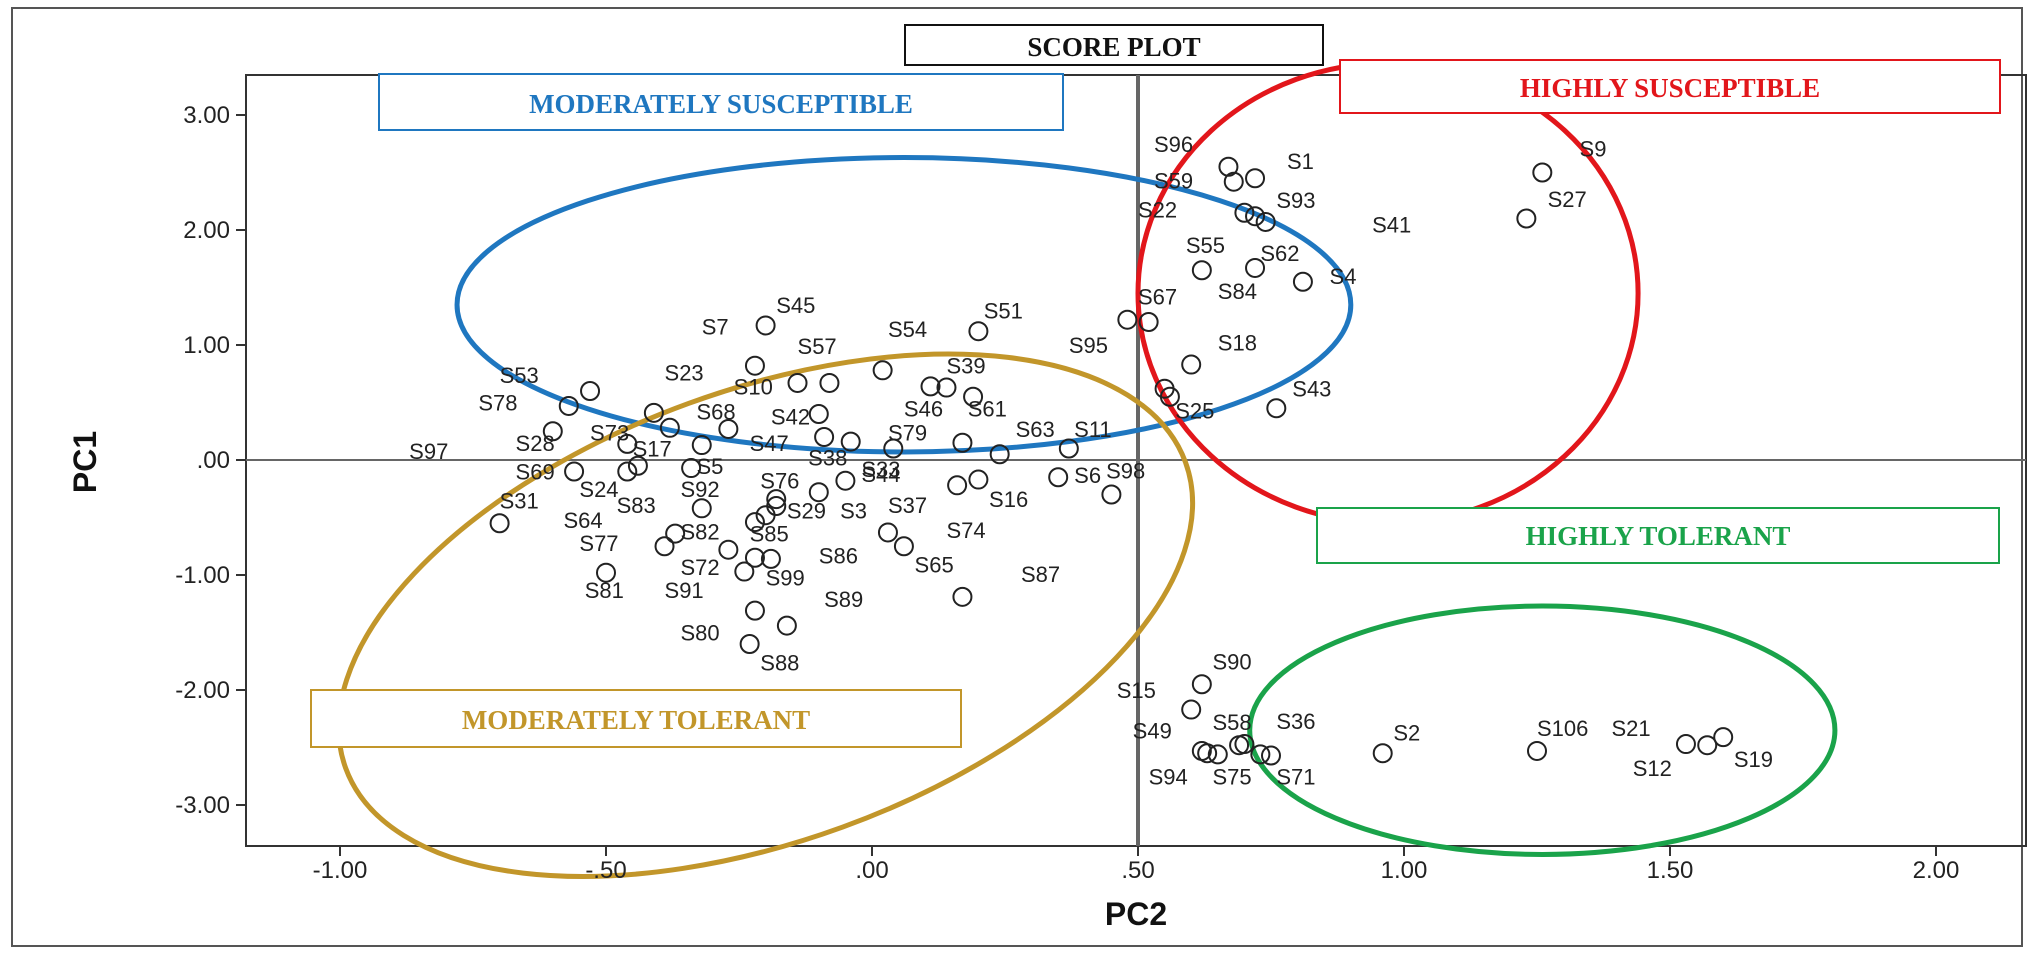 This screenshot has height=954, width=2029. I want to click on point-label-s15: S15, so click(1136, 690).